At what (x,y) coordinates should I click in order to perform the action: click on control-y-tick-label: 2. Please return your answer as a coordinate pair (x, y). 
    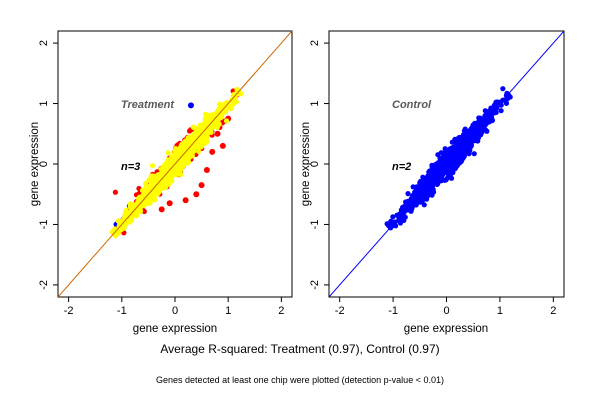
    Looking at the image, I should click on (315, 43).